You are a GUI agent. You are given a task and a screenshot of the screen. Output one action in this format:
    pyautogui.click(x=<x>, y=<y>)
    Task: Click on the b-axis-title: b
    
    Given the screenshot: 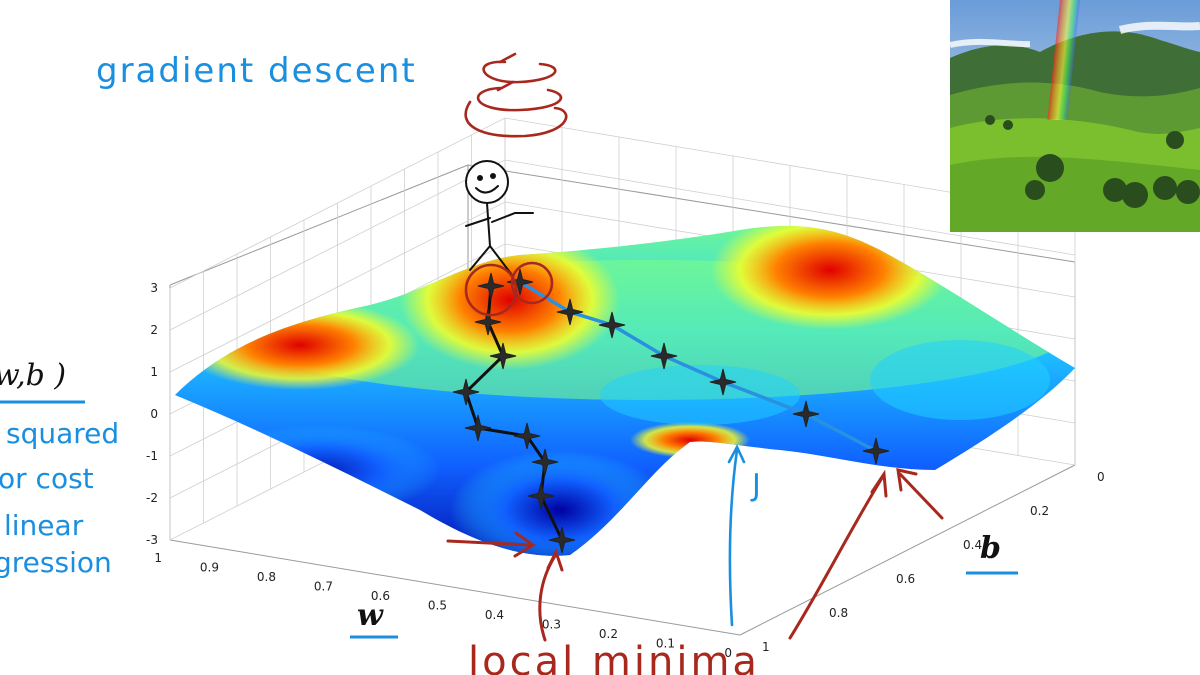 What is the action you would take?
    pyautogui.click(x=990, y=548)
    